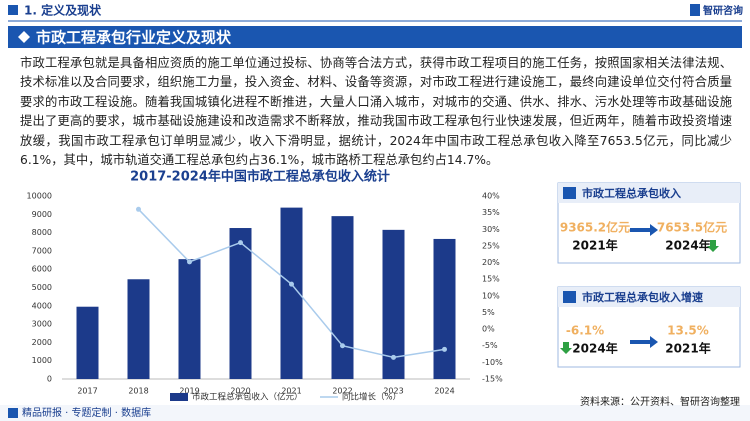  What do you see at coordinates (134, 38) in the screenshot?
I see `page-title: 市政工程承包行业定义及现状` at bounding box center [134, 38].